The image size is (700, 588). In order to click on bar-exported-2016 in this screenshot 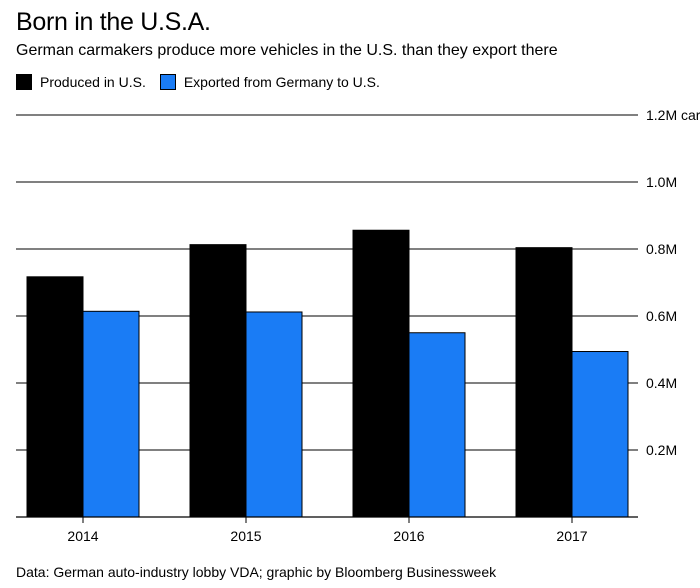, I will do `click(437, 425)`.